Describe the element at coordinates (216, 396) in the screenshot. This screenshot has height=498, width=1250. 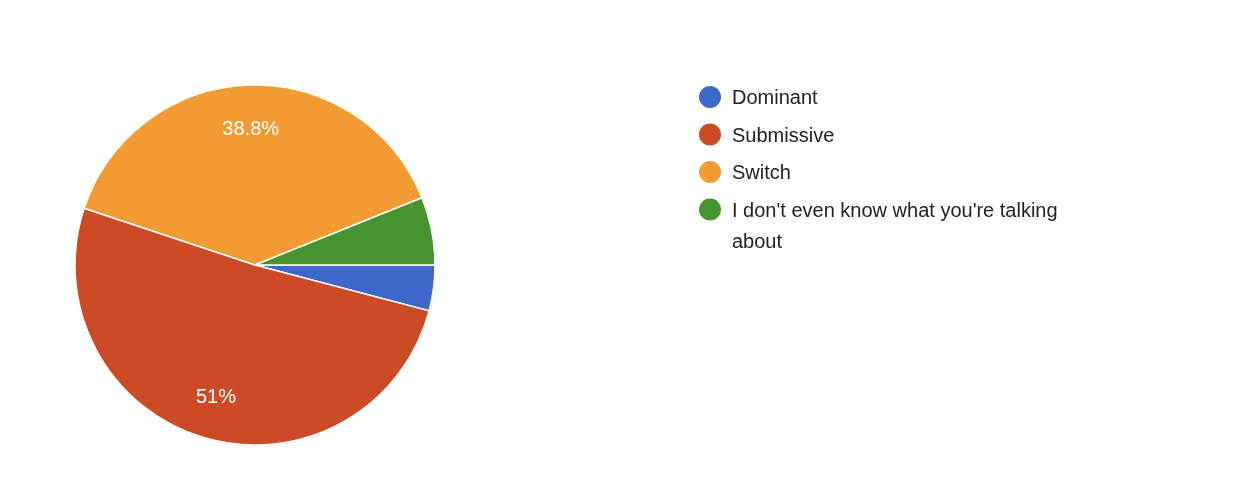
I see `data-label: 51%` at that location.